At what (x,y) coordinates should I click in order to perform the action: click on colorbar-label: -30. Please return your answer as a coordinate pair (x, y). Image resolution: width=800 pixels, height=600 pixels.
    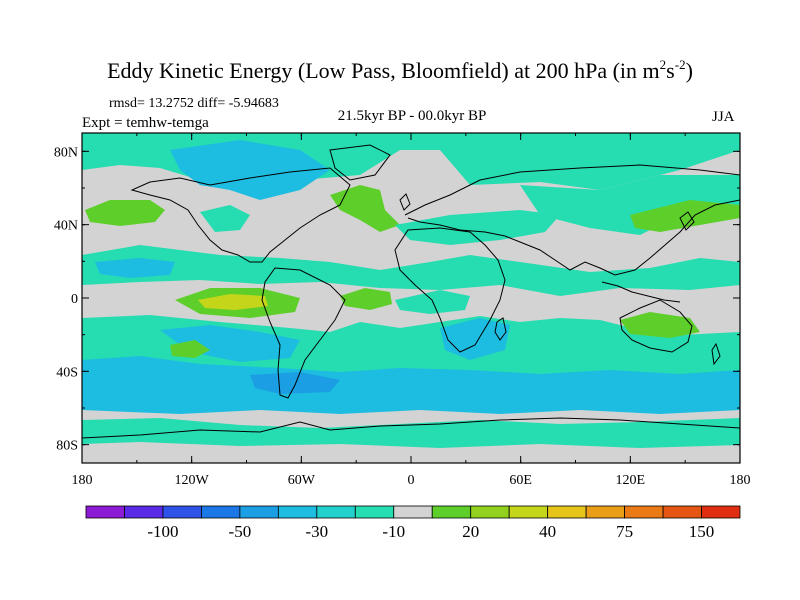
    Looking at the image, I should click on (316, 531).